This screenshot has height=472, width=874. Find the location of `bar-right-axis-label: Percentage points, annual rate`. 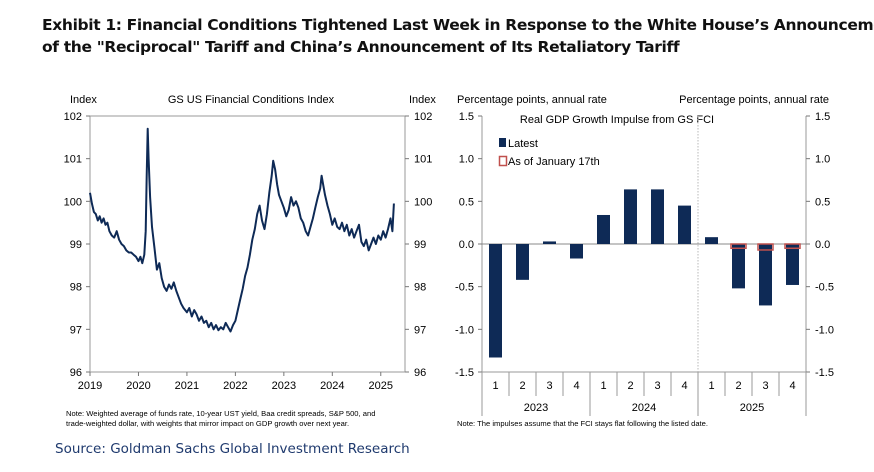

bar-right-axis-label: Percentage points, annual rate is located at coordinates (754, 100).